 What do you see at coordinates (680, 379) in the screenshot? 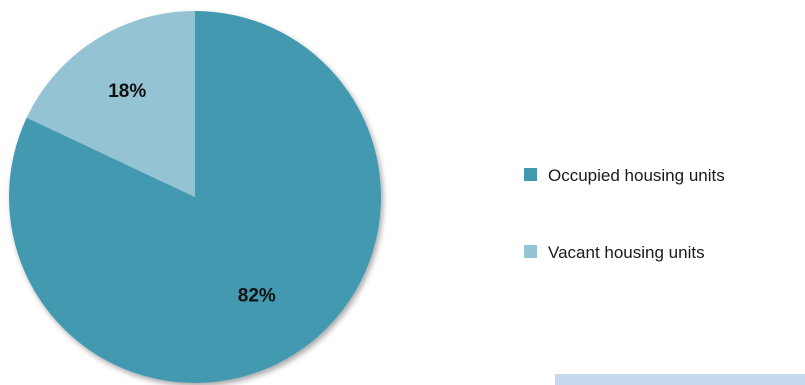
I see `bottom-bar` at bounding box center [680, 379].